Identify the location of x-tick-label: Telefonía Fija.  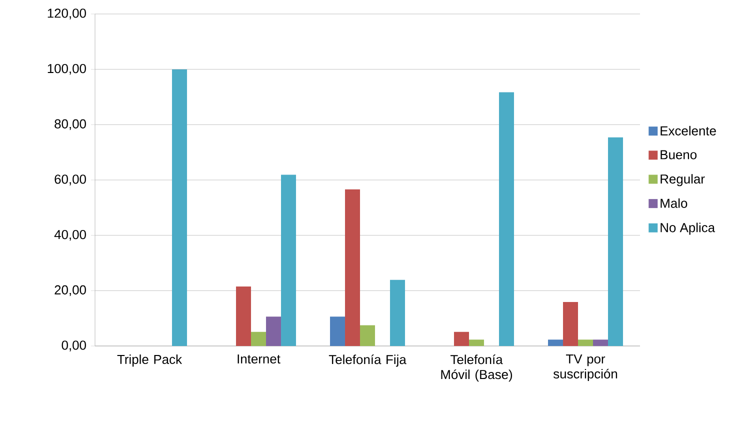
(367, 360).